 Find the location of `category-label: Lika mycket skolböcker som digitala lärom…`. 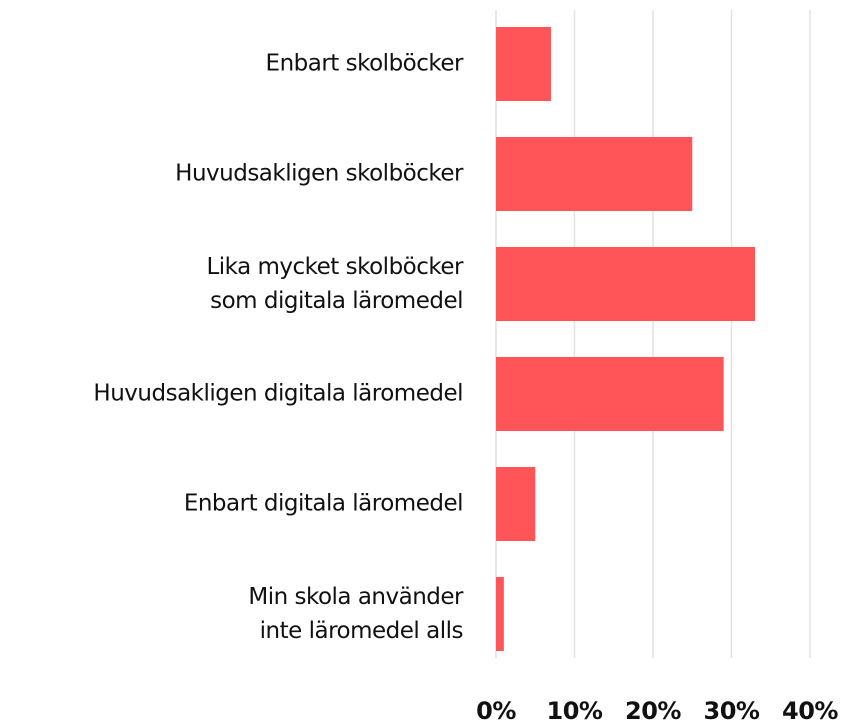

category-label: Lika mycket skolböcker som digitala lärom… is located at coordinates (335, 284).